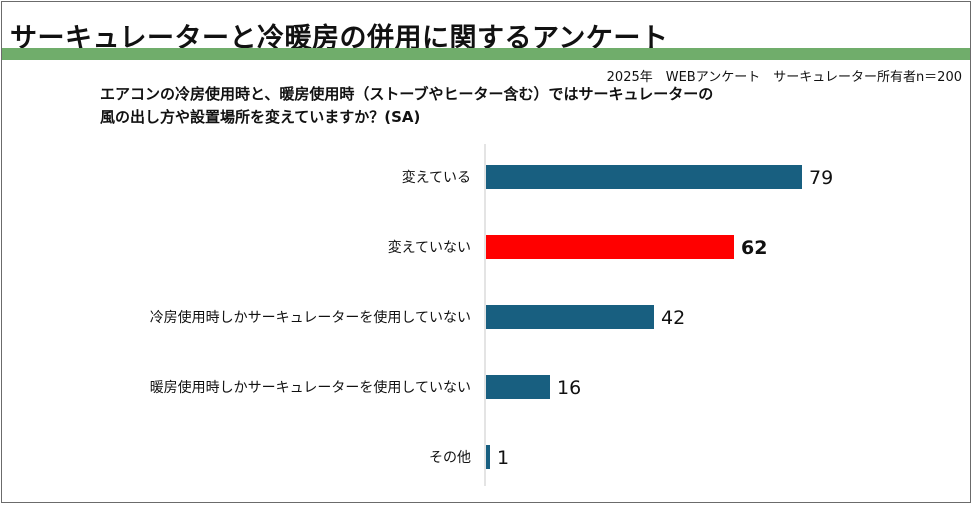  I want to click on category-label: 冷房使用時しかサーキュレーターを使用していない, so click(310, 317).